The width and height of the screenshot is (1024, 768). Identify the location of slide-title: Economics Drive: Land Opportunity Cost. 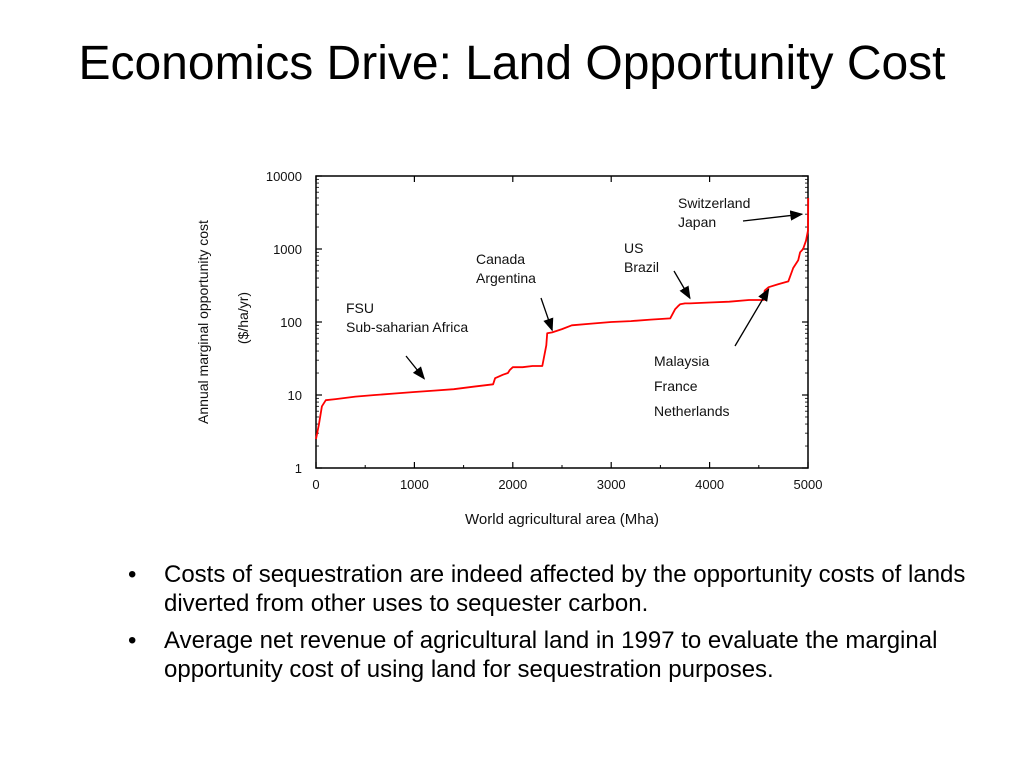
(512, 63).